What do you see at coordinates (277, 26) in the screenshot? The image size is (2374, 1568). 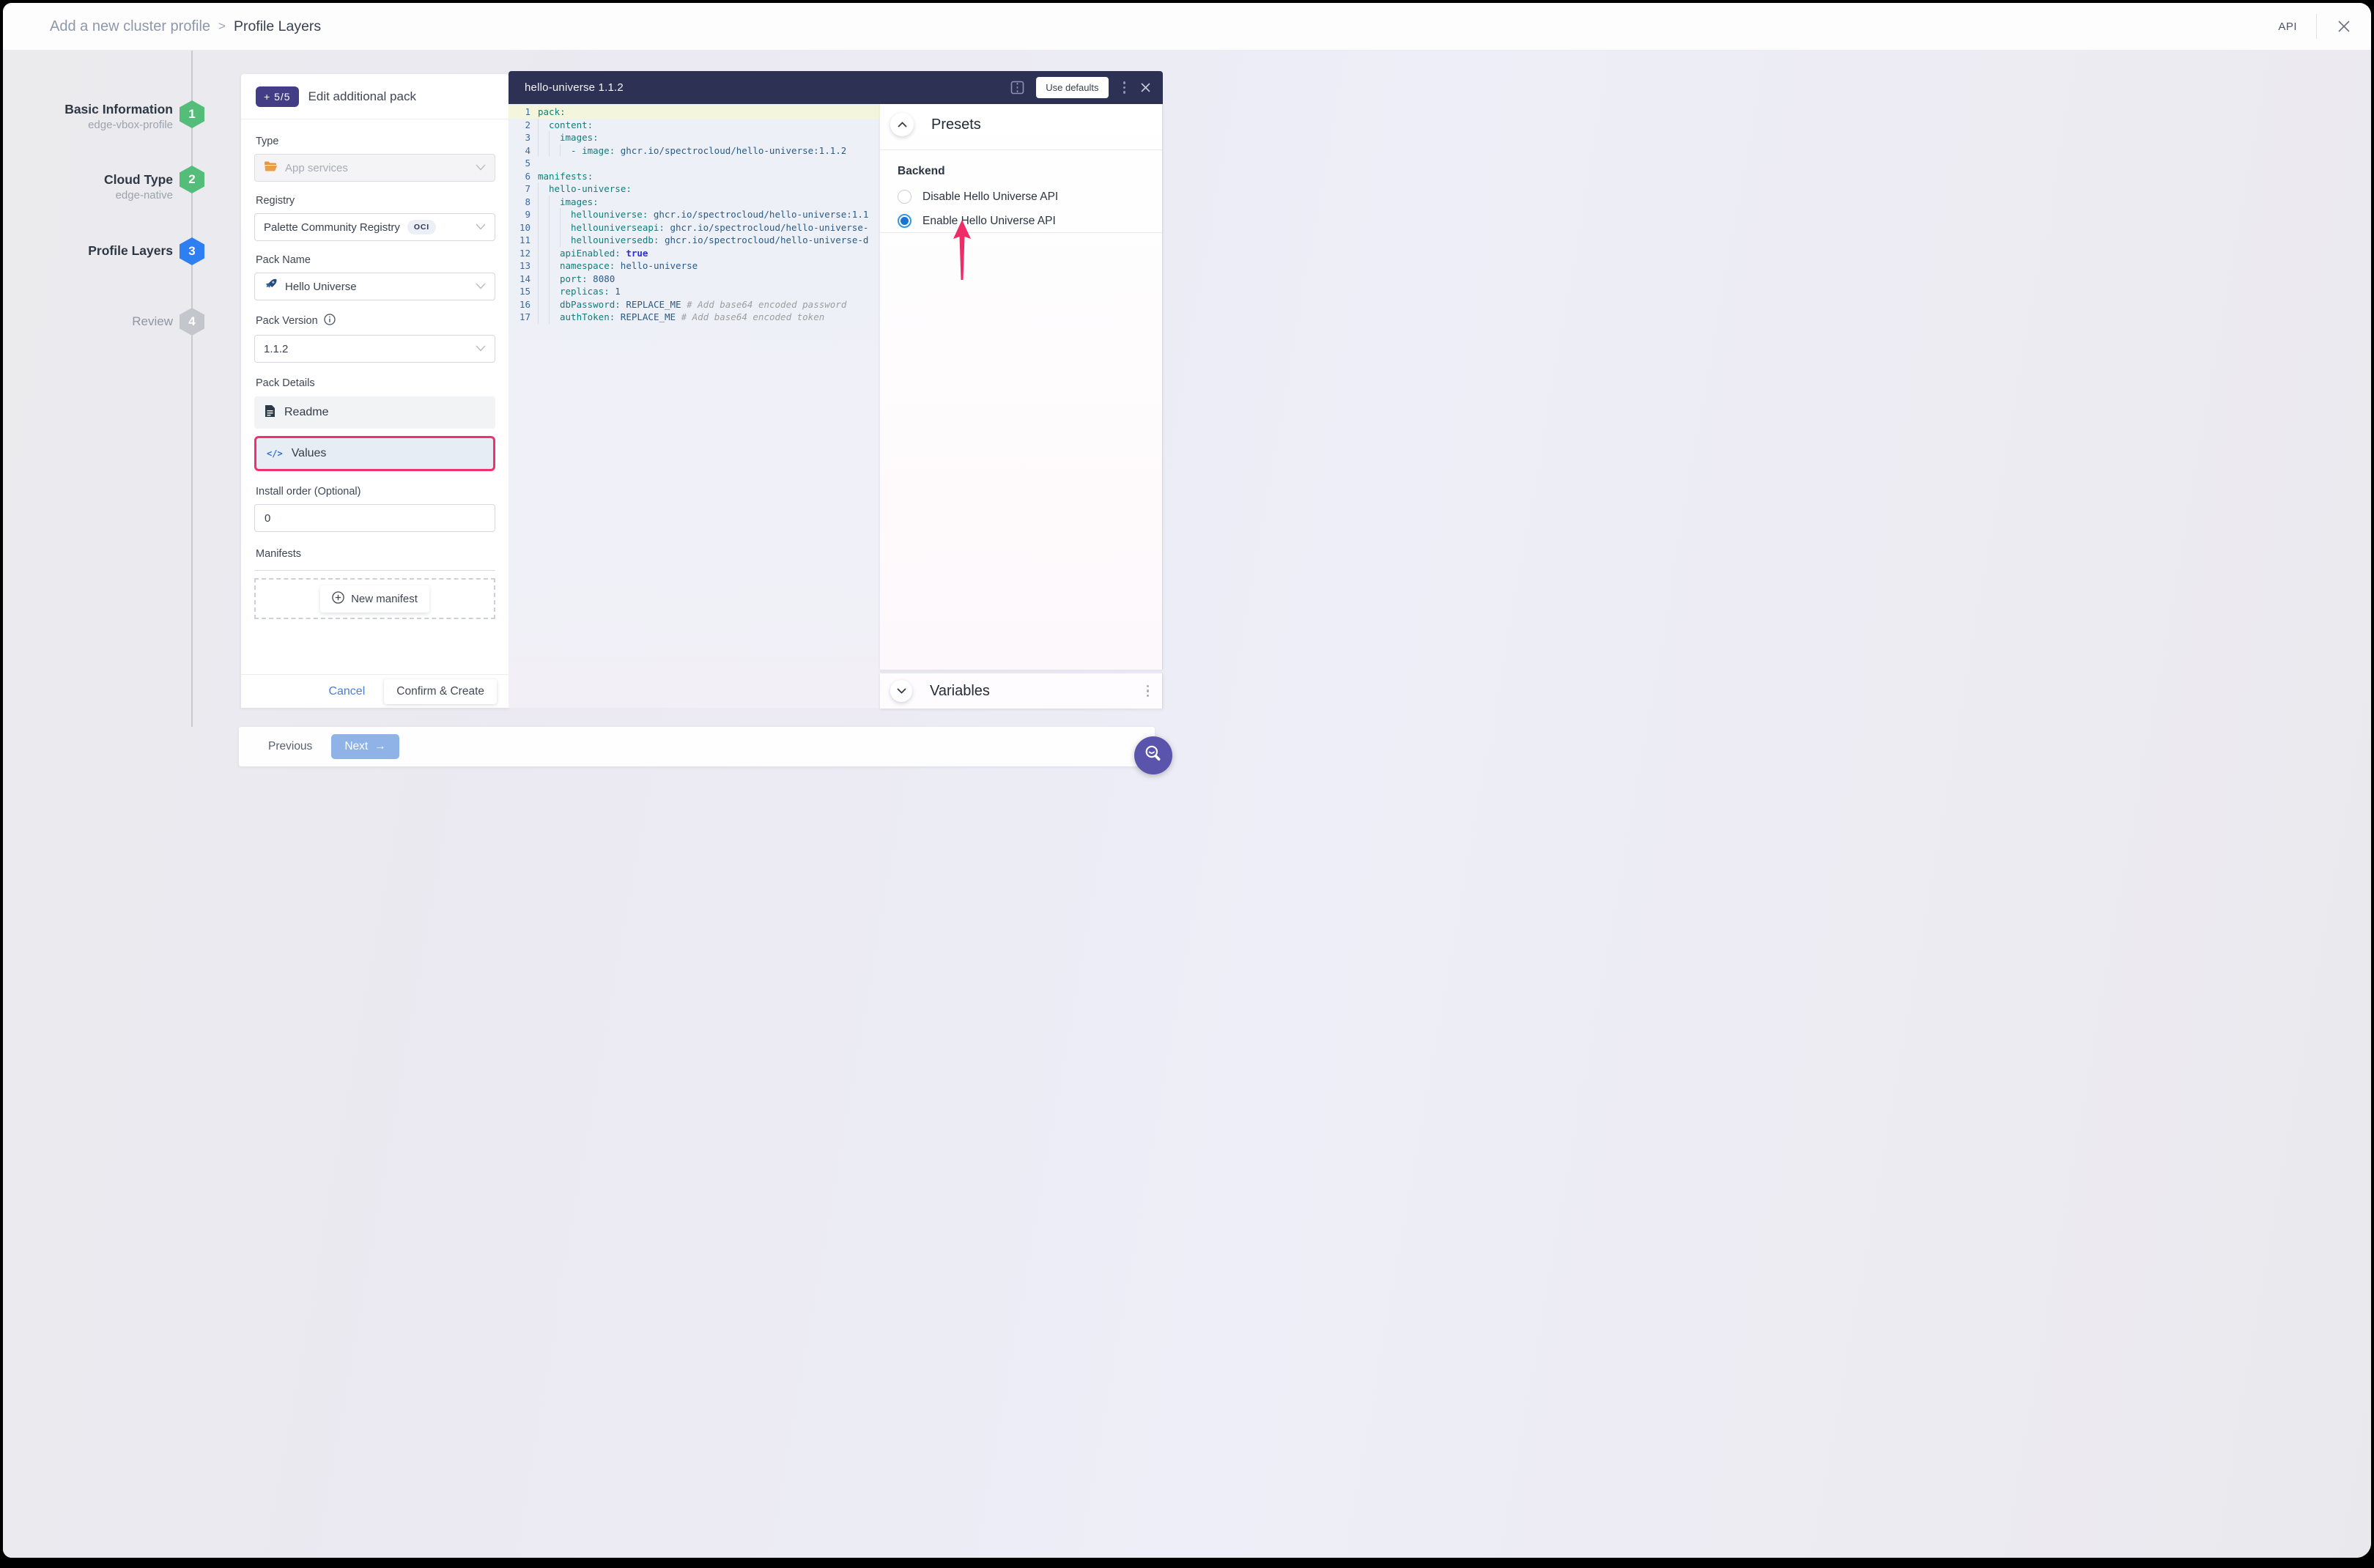 I see `breadcrumb-current: Profile Layers` at bounding box center [277, 26].